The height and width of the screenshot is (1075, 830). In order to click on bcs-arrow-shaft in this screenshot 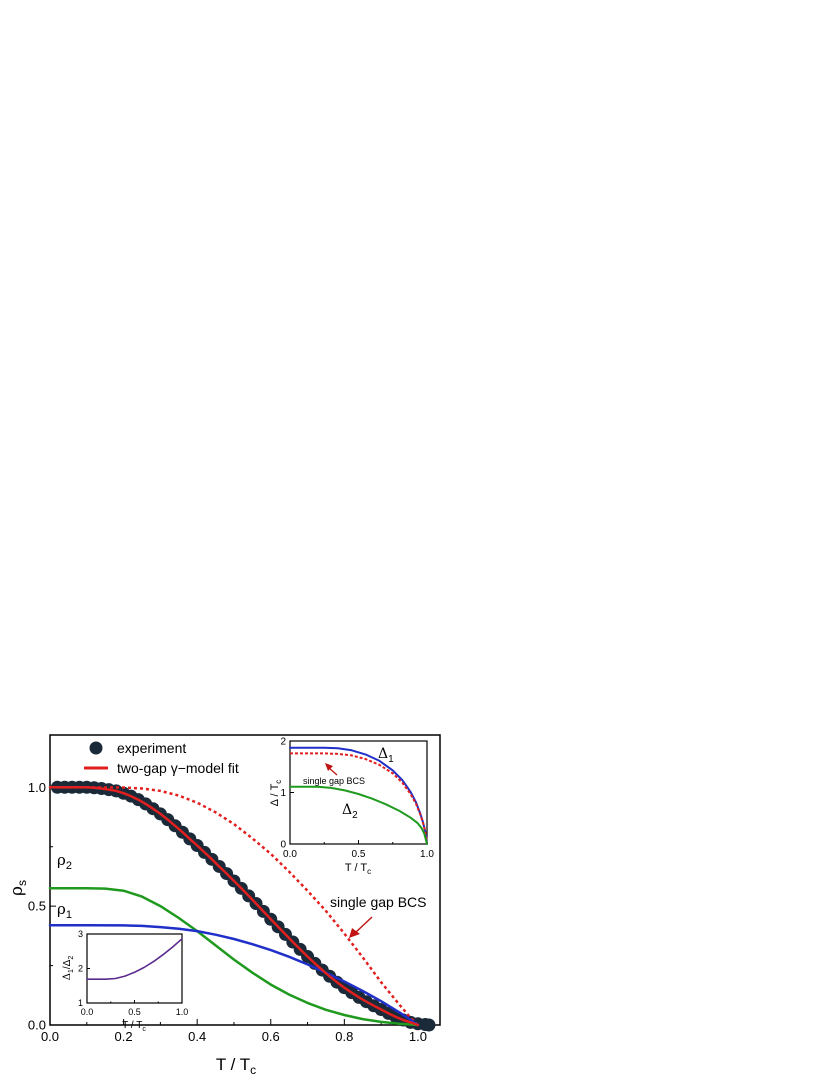, I will do `click(363, 925)`.